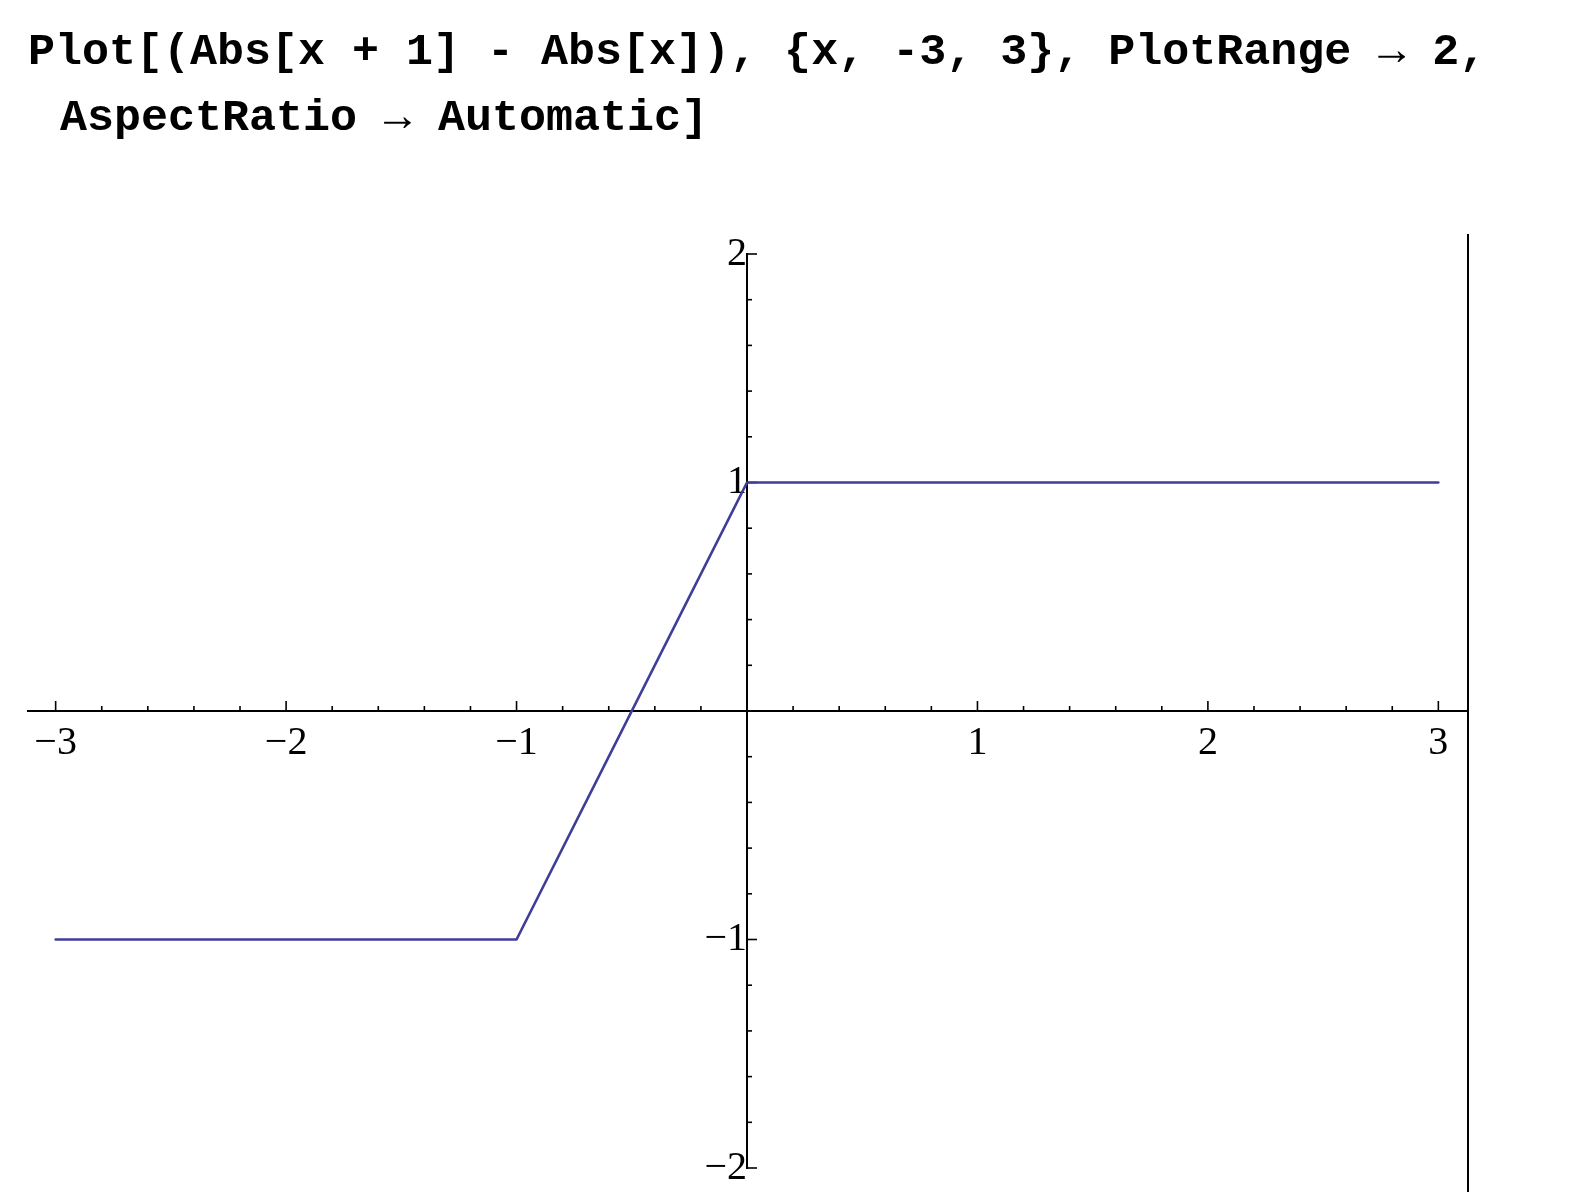 The width and height of the screenshot is (1590, 1204). Describe the element at coordinates (758, 86) in the screenshot. I see `chart-title: Plot[(Abs[x + 1] - Abs[x]), {x, -3, 3}, PlotRange → 2, AspectRatio → Automatic]` at that location.